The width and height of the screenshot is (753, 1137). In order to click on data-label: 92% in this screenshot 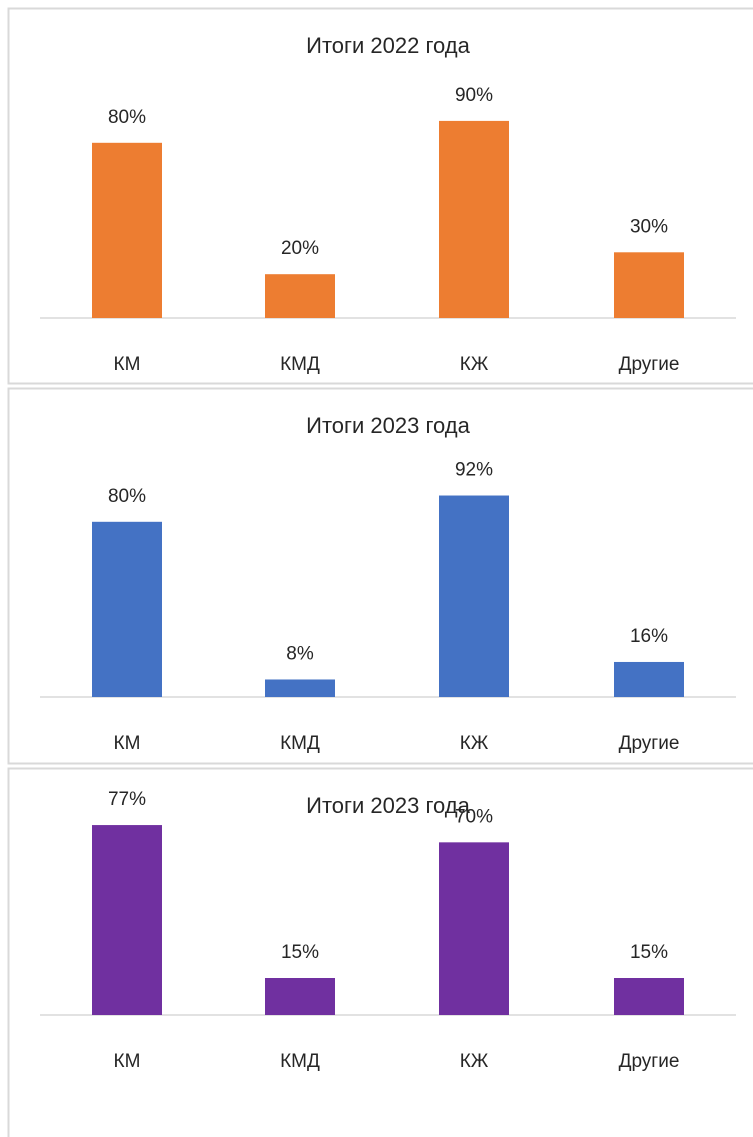, I will do `click(474, 470)`.